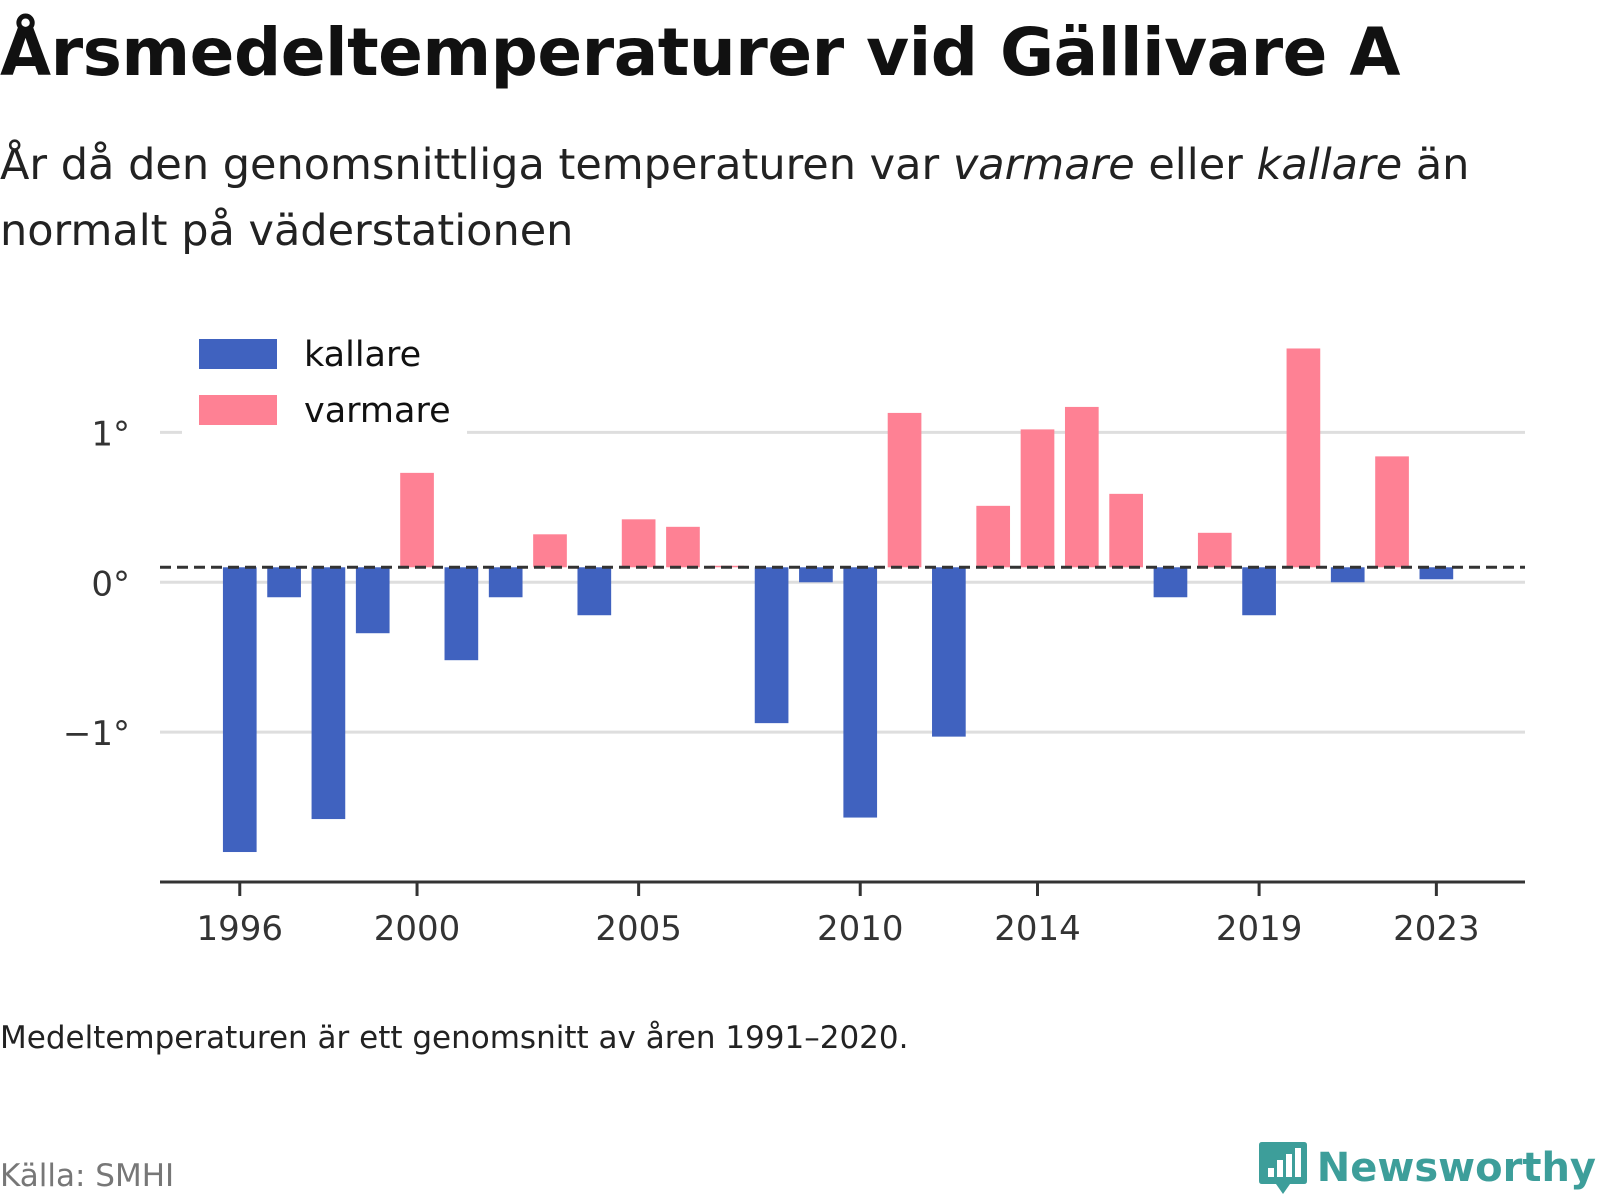 Image resolution: width=1600 pixels, height=1200 pixels. Describe the element at coordinates (1303, 458) in the screenshot. I see `bar-2020` at that location.